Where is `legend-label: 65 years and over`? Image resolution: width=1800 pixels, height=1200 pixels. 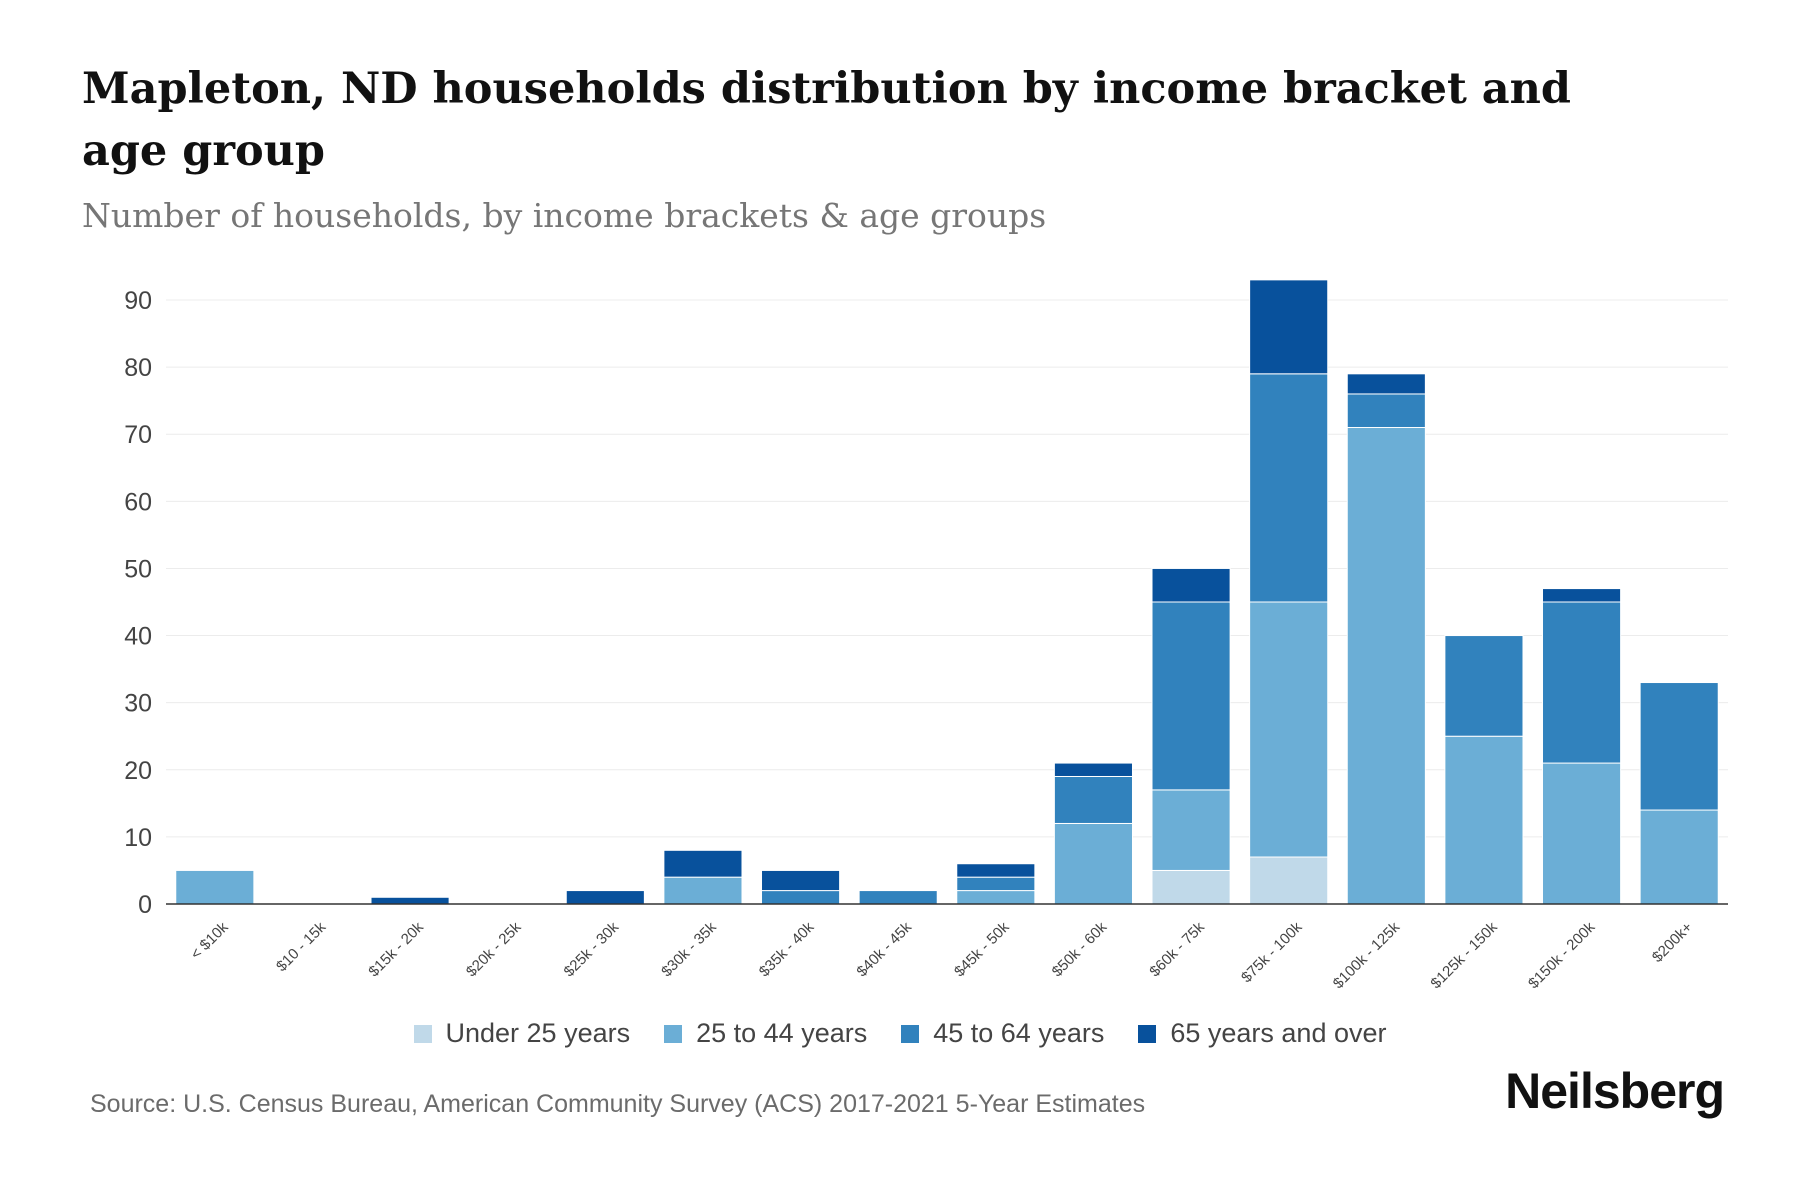
legend-label: 65 years and over is located at coordinates (1278, 1033).